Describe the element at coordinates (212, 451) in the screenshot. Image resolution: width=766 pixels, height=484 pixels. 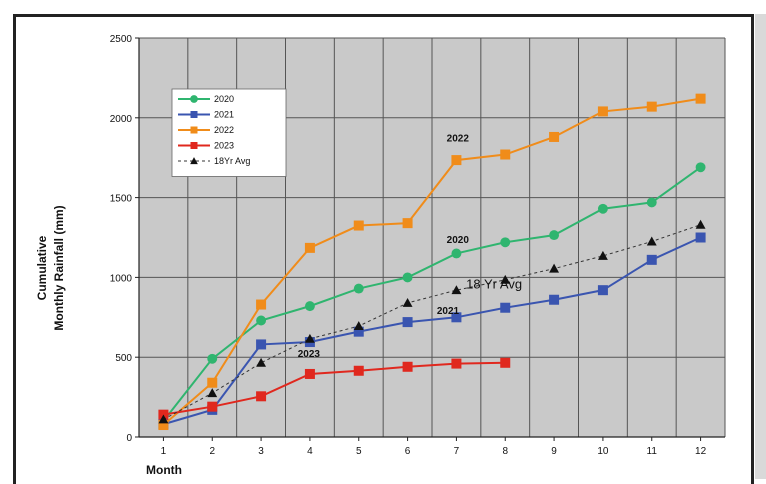
I see `x-tick-label: 2` at that location.